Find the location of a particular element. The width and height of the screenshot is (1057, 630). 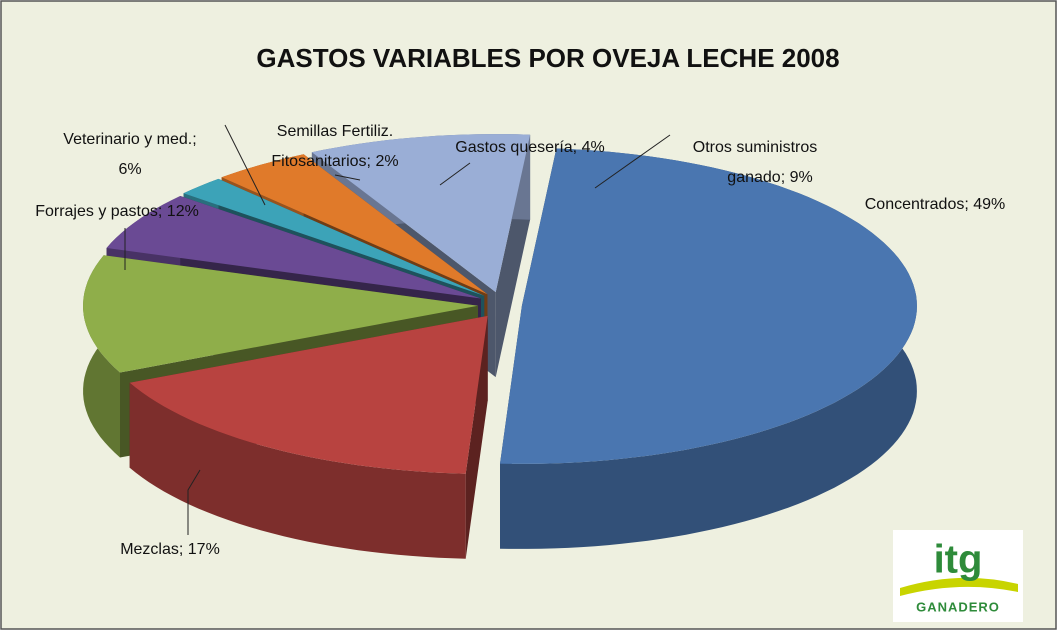

data-label: Veterinario y med.; is located at coordinates (129, 139).